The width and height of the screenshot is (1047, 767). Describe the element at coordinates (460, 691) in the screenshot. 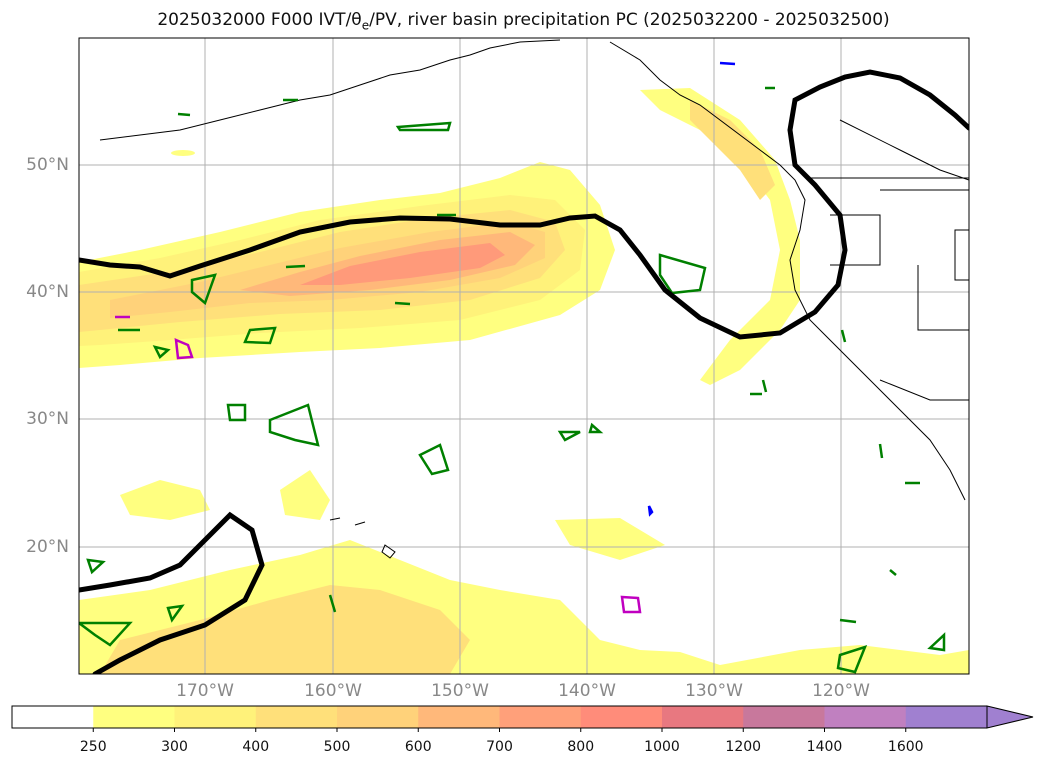

I see `lon-label-150w: 150°W` at that location.